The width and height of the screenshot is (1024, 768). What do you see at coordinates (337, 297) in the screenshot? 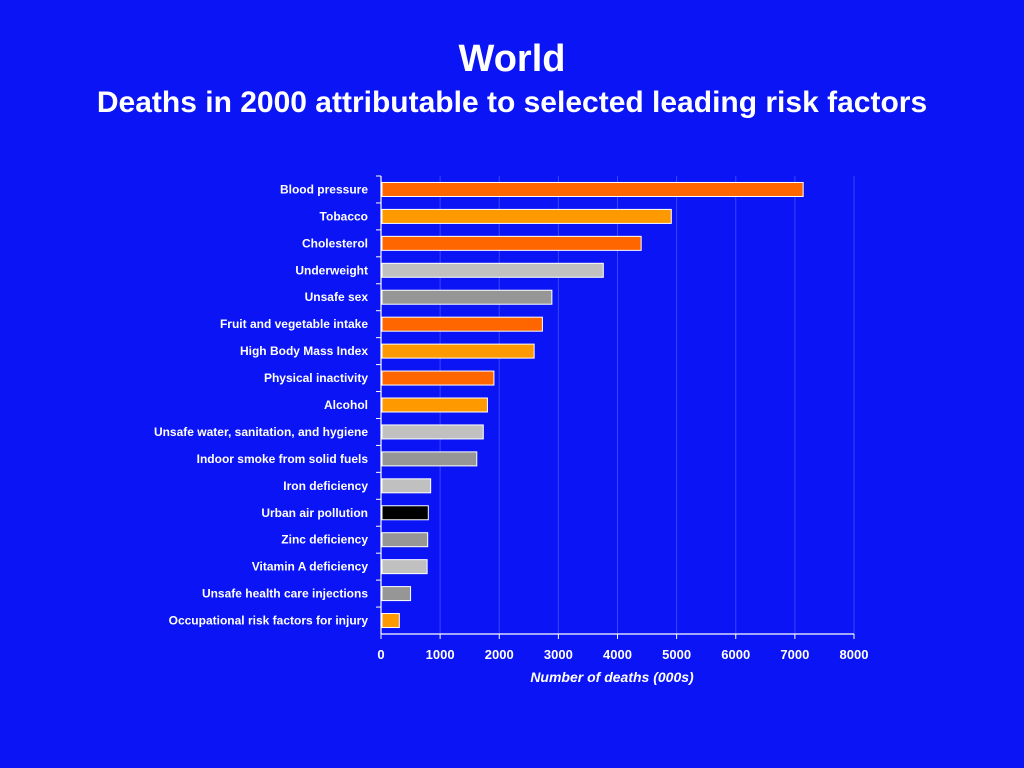
I see `category-label: Unsafe sex` at bounding box center [337, 297].